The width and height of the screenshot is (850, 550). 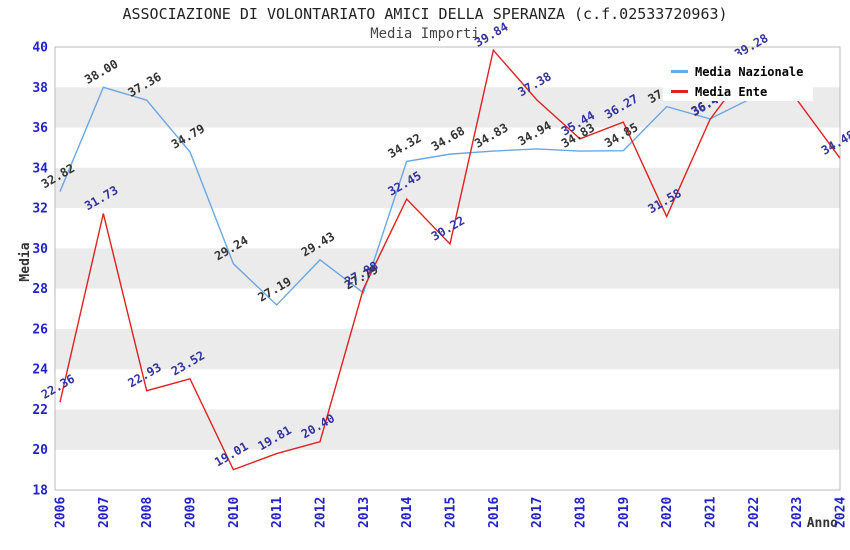 I want to click on y-tick-label: 22, so click(x=40, y=410).